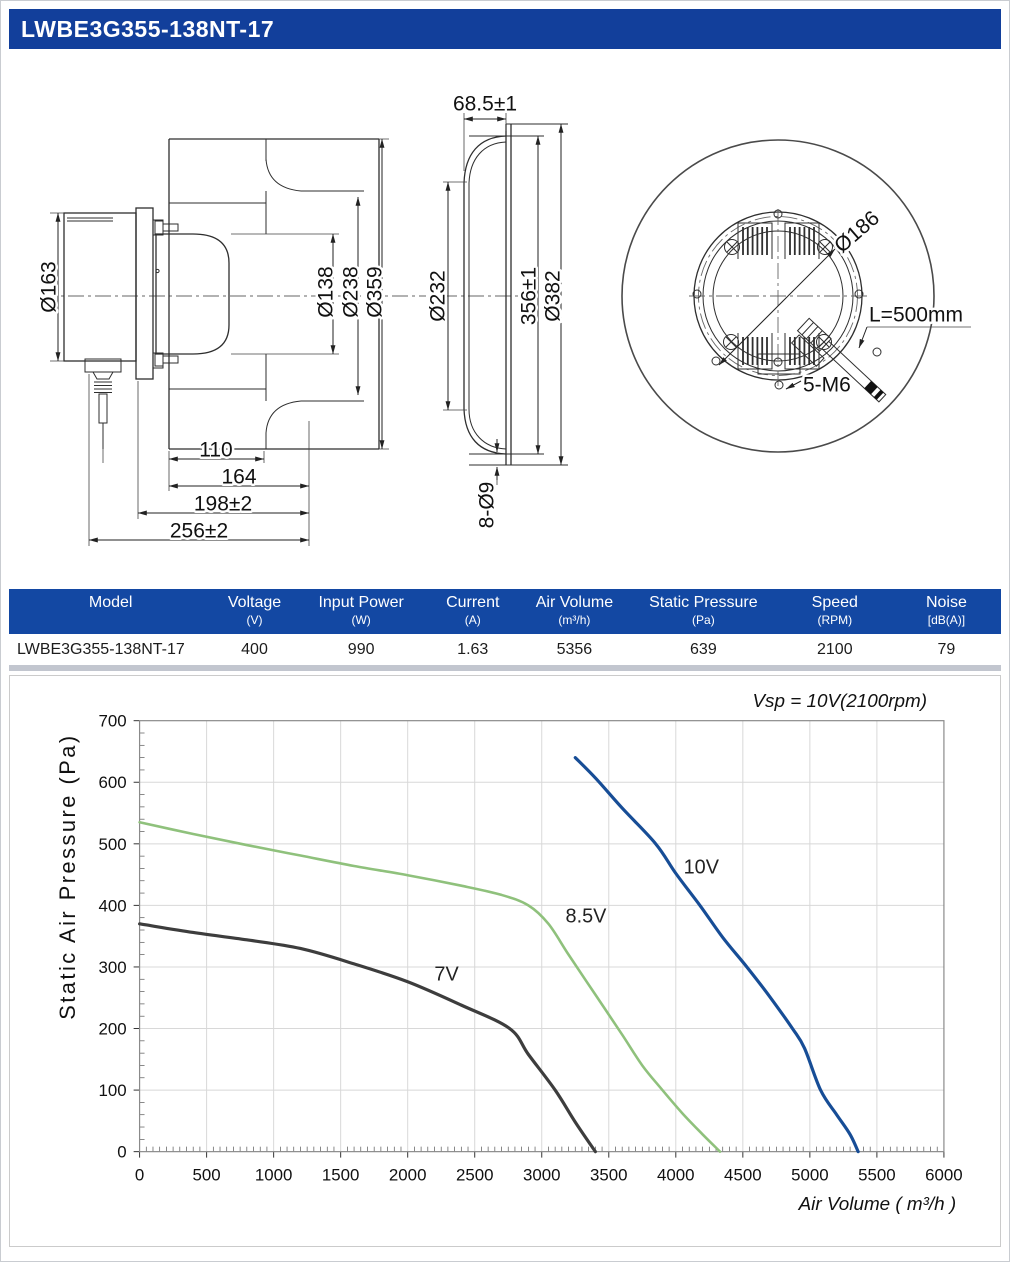  What do you see at coordinates (113, 1028) in the screenshot?
I see `svg-text: 200` at bounding box center [113, 1028].